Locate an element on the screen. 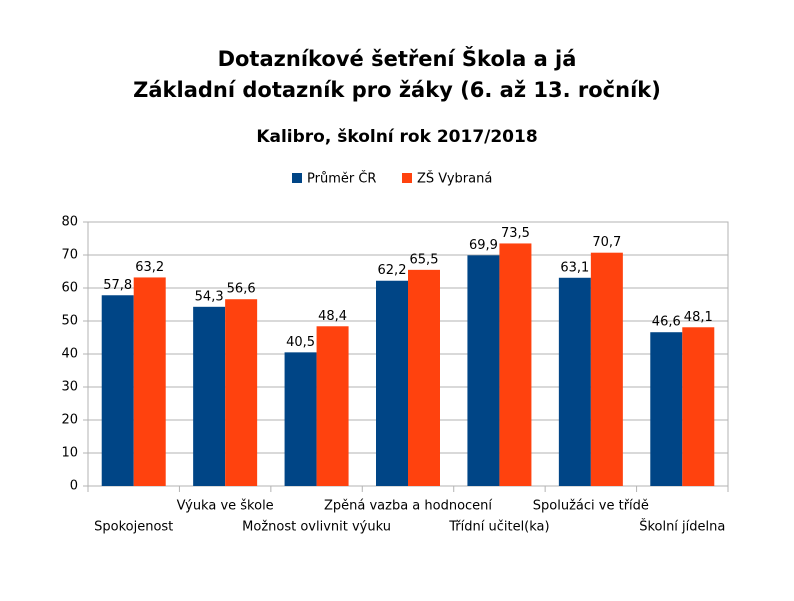  x-tick-label: Spolužáci ve třídě is located at coordinates (591, 506).